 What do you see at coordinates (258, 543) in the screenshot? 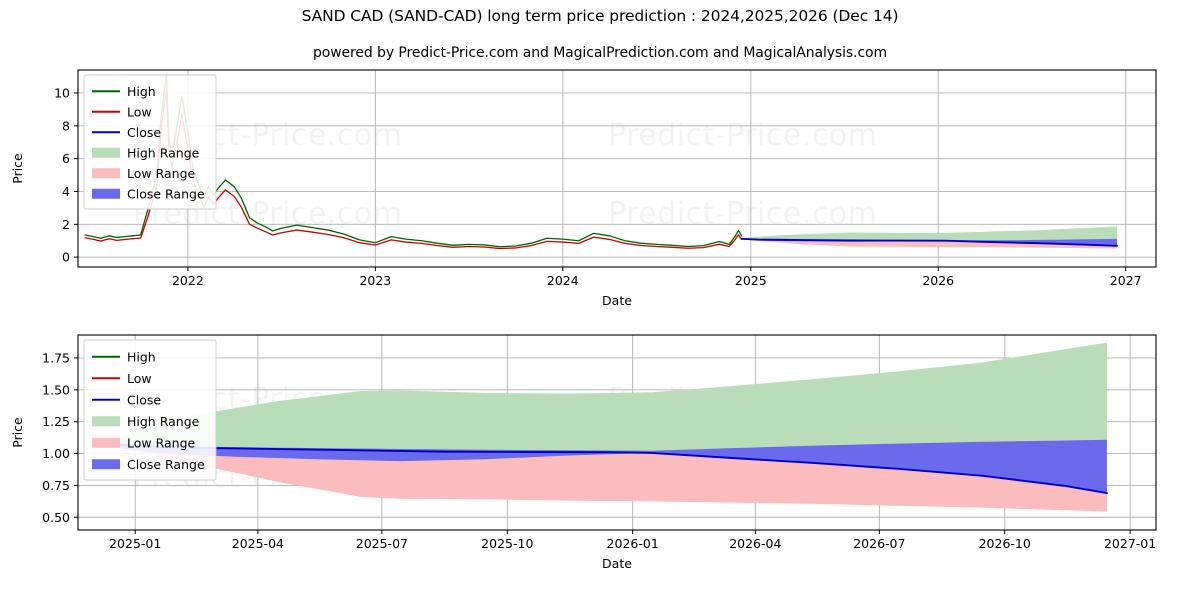
I see `x-tick-label: 2025-04` at bounding box center [258, 543].